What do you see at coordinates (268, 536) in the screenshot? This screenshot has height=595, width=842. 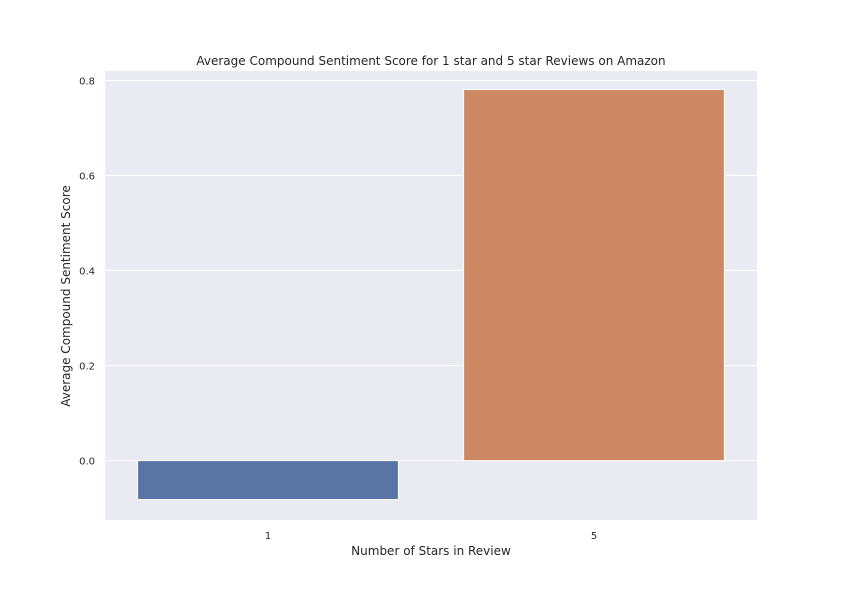 I see `x-tick-label: 1` at bounding box center [268, 536].